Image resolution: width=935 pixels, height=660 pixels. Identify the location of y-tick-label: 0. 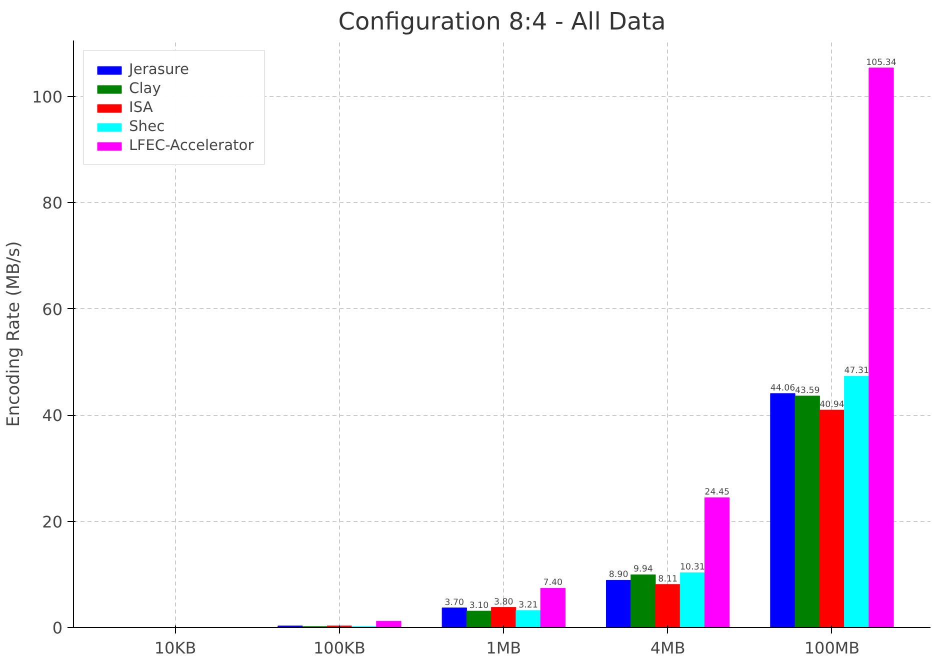
(57, 628).